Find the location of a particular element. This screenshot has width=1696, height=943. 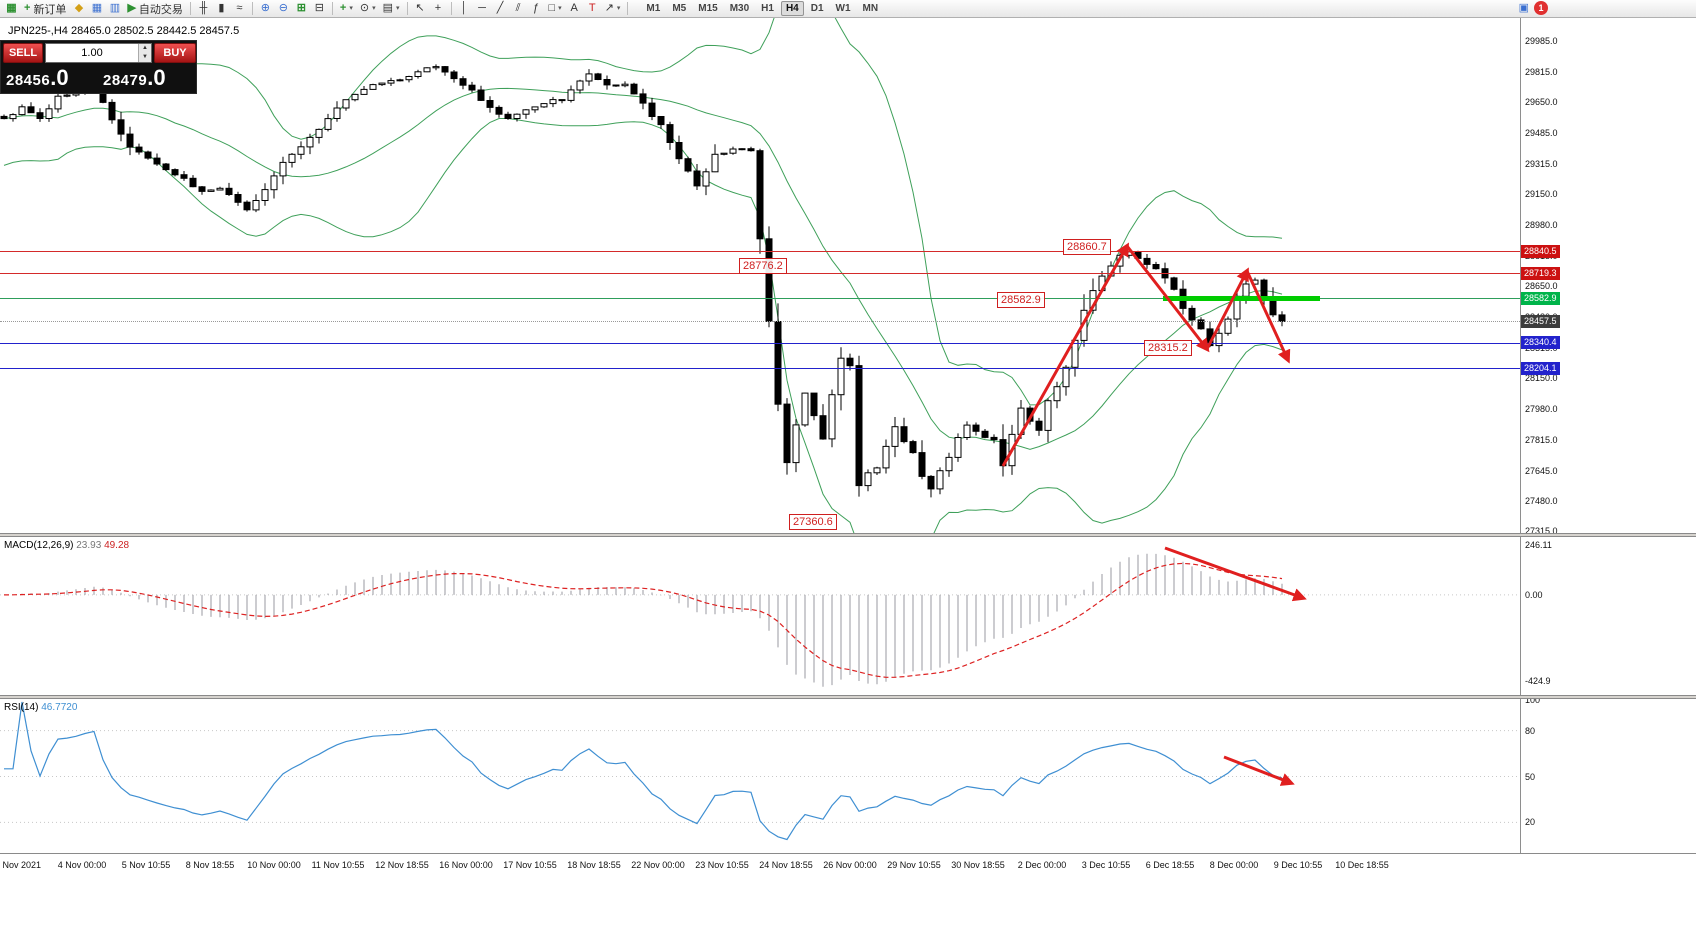

horizontal-line-button: ─ is located at coordinates (482, 9).